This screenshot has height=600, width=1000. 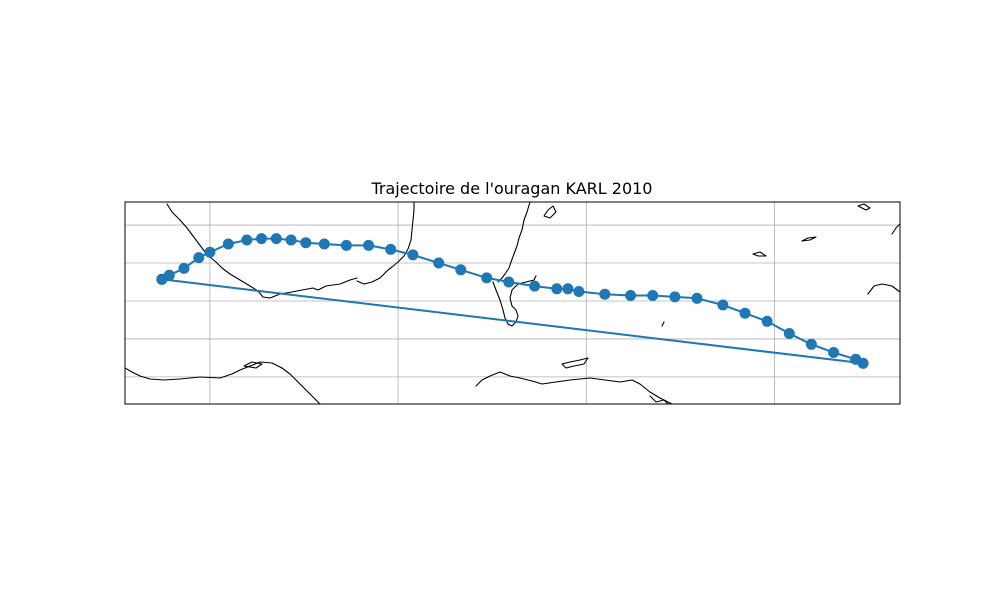 I want to click on coastline-lake, so click(x=253, y=365).